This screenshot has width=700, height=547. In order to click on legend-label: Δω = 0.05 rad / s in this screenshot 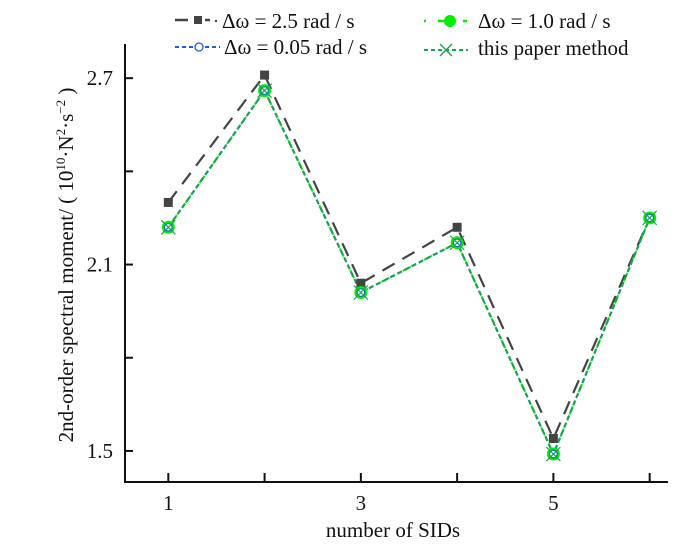, I will do `click(295, 47)`.